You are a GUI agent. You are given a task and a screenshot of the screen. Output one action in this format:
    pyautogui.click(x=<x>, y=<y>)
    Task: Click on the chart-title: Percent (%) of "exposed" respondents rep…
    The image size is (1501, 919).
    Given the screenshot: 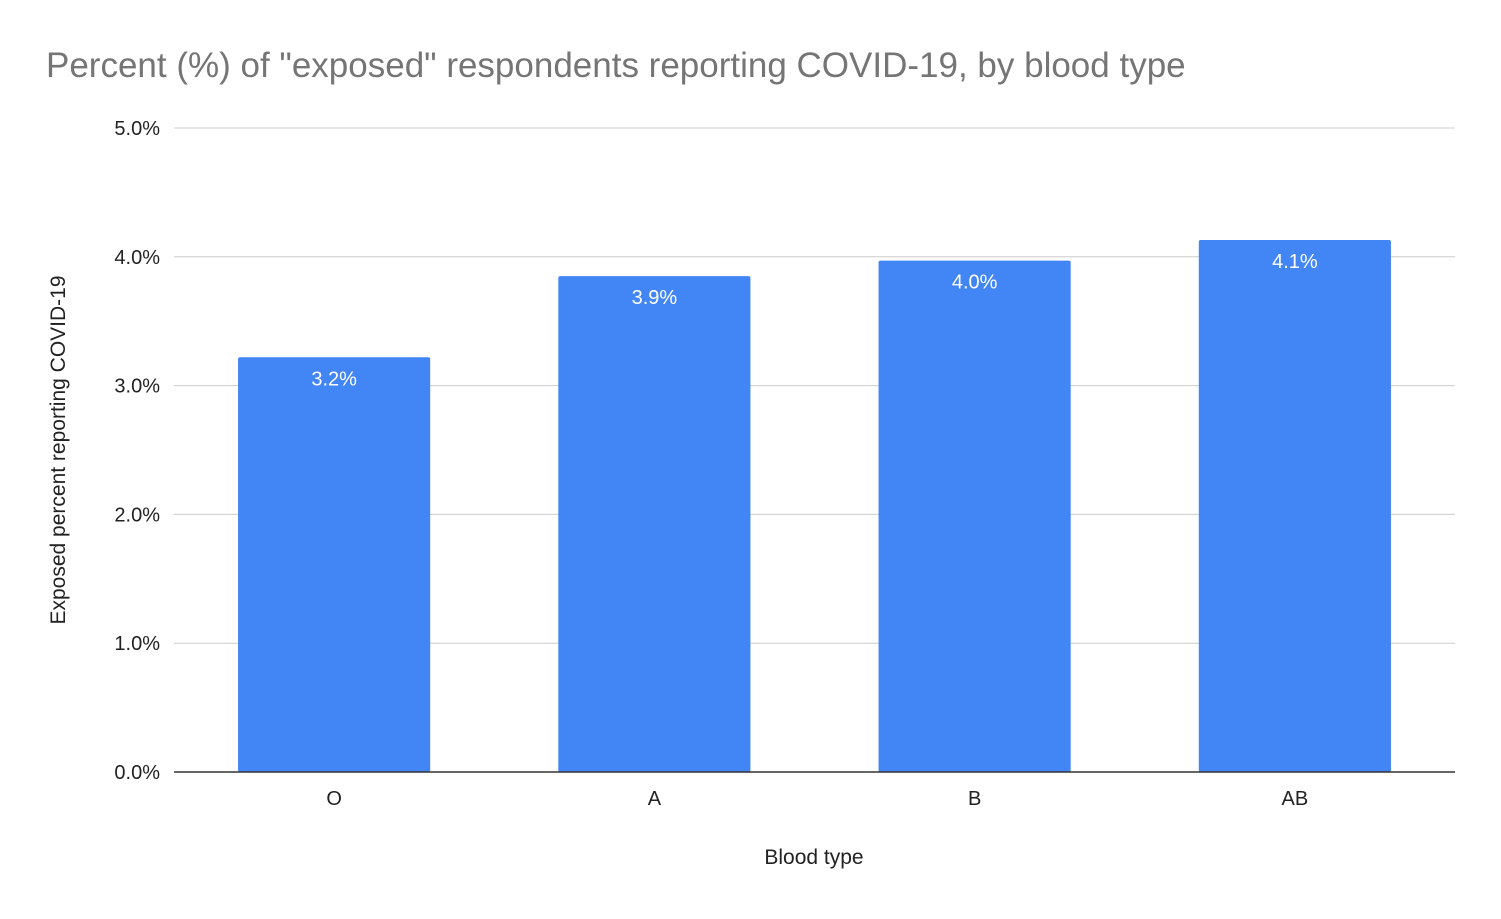 What is the action you would take?
    pyautogui.click(x=616, y=65)
    